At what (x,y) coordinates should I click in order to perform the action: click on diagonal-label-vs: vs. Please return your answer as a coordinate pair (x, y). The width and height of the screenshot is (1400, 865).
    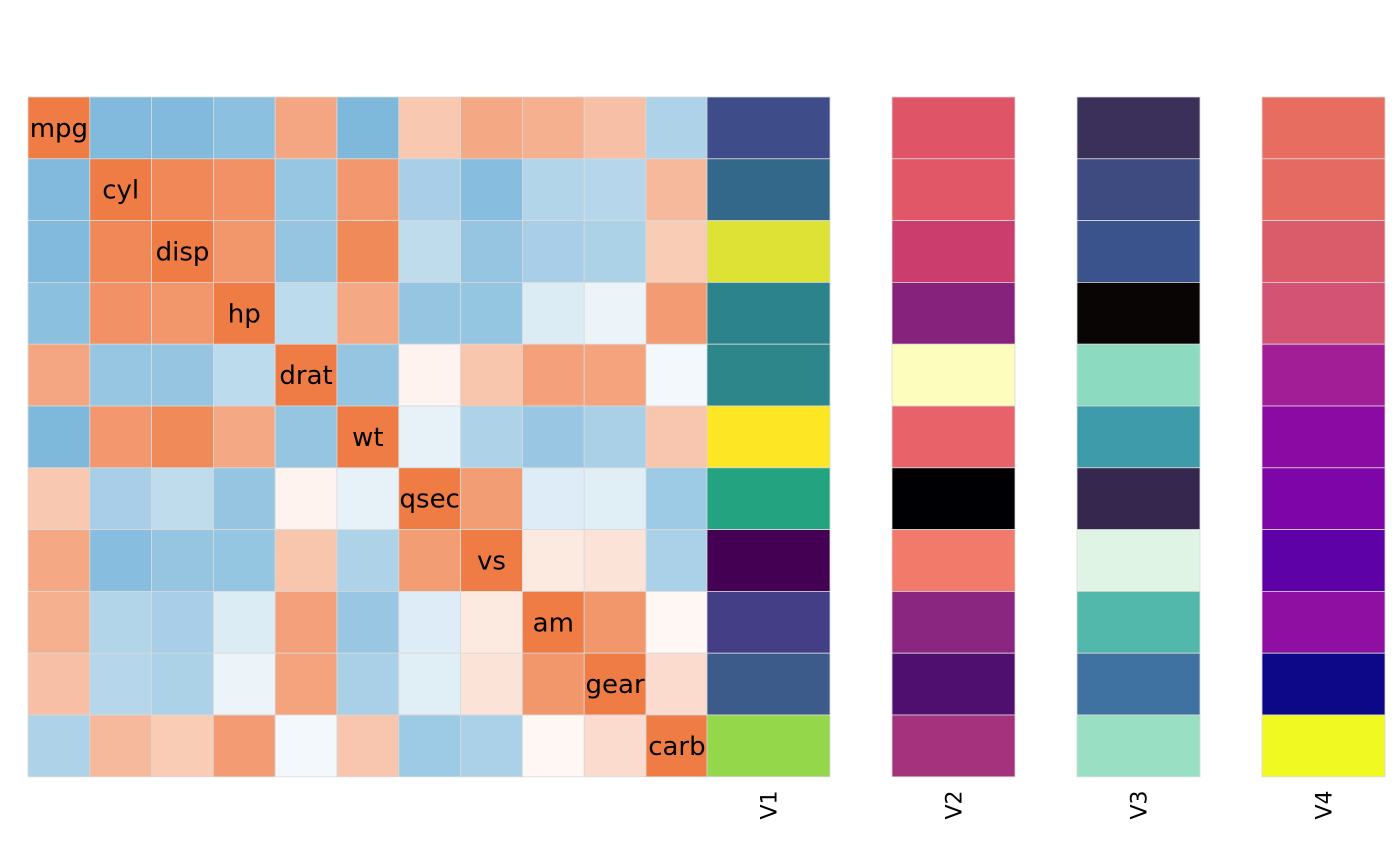
    Looking at the image, I should click on (491, 562).